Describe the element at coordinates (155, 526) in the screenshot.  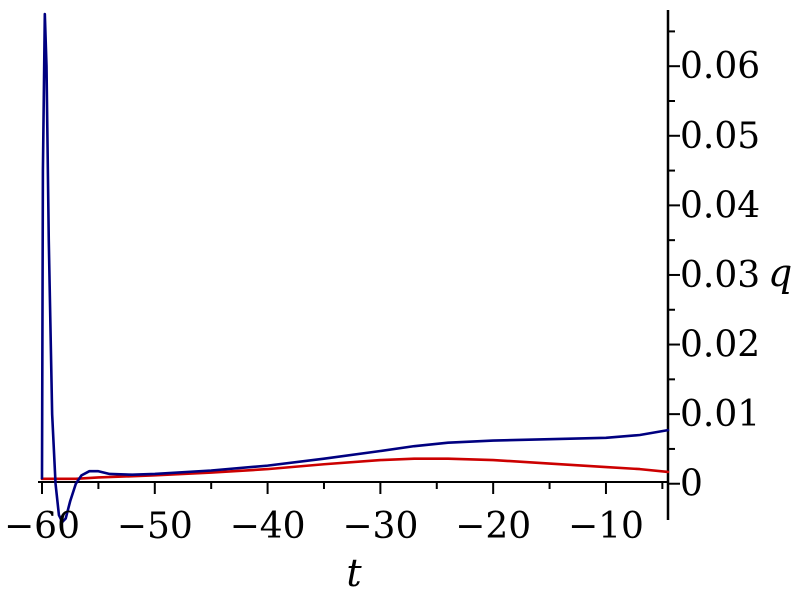
I see `x-tick-label: −50` at that location.